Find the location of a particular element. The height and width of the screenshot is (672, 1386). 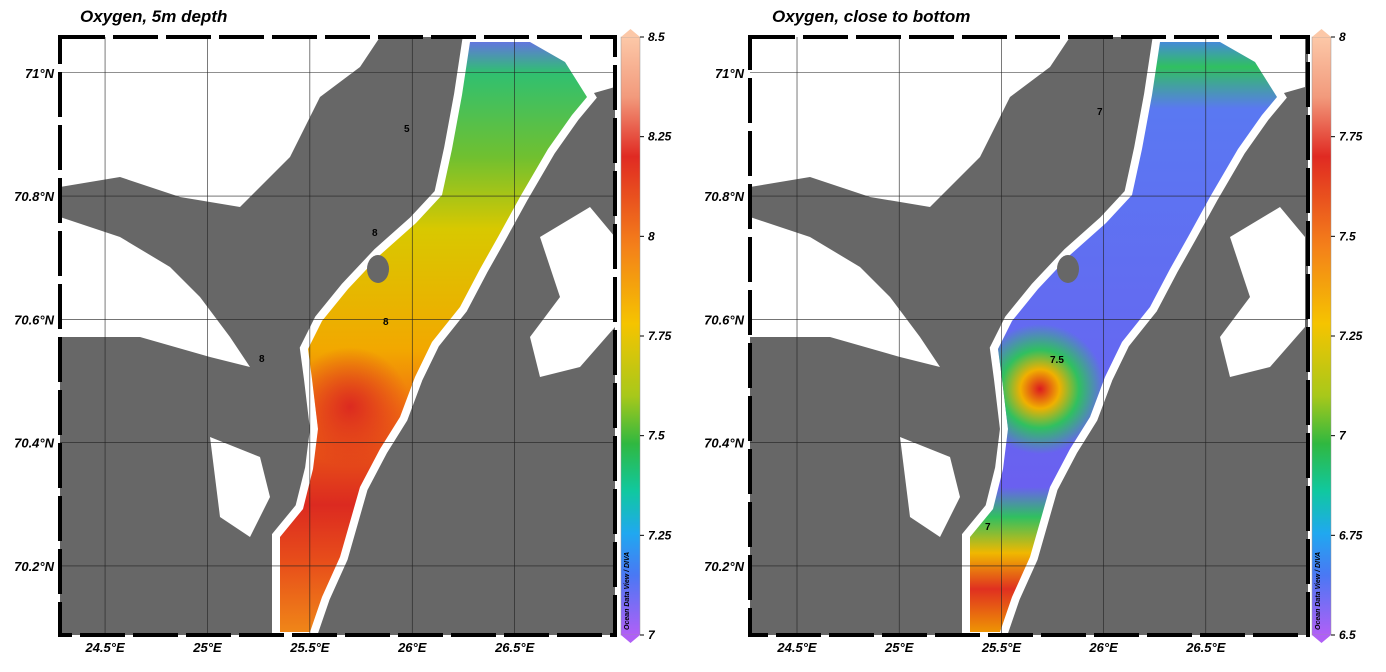

colorbar-label: 6.75 is located at coordinates (1351, 535).